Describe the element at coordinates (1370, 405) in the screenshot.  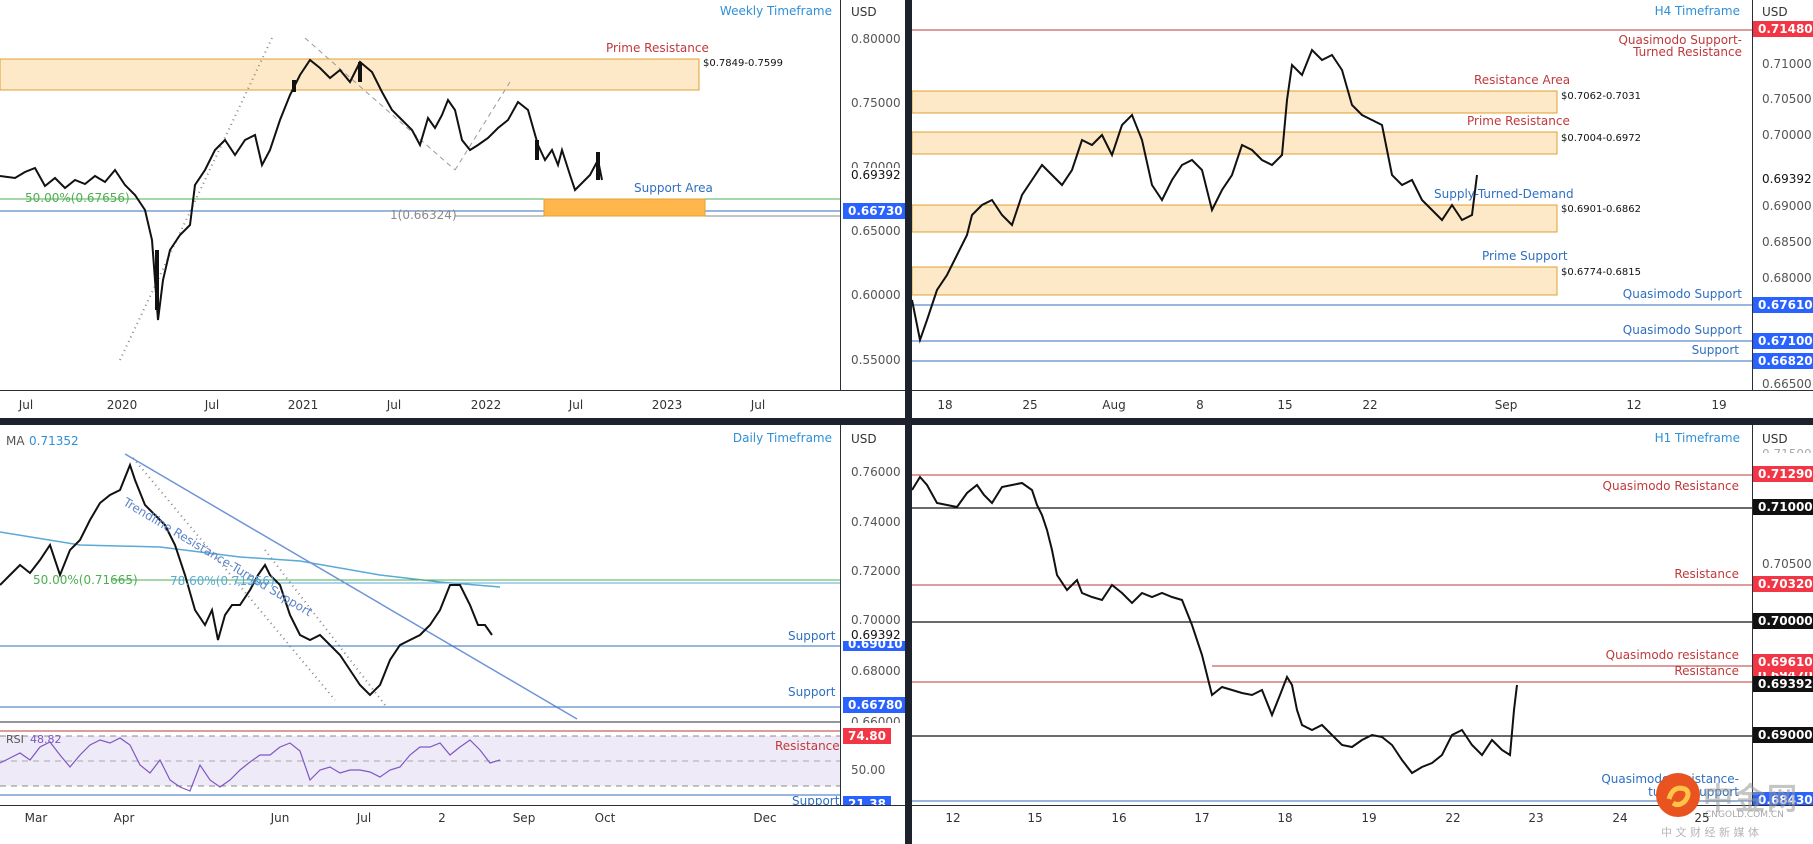
I see `h4-xtick: 22` at that location.